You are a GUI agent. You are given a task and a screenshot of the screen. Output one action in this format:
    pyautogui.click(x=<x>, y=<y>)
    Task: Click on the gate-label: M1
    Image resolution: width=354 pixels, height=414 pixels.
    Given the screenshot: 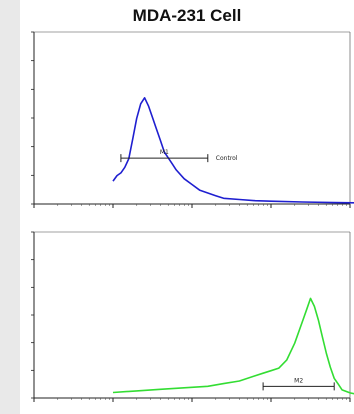 What is the action you would take?
    pyautogui.click(x=164, y=152)
    